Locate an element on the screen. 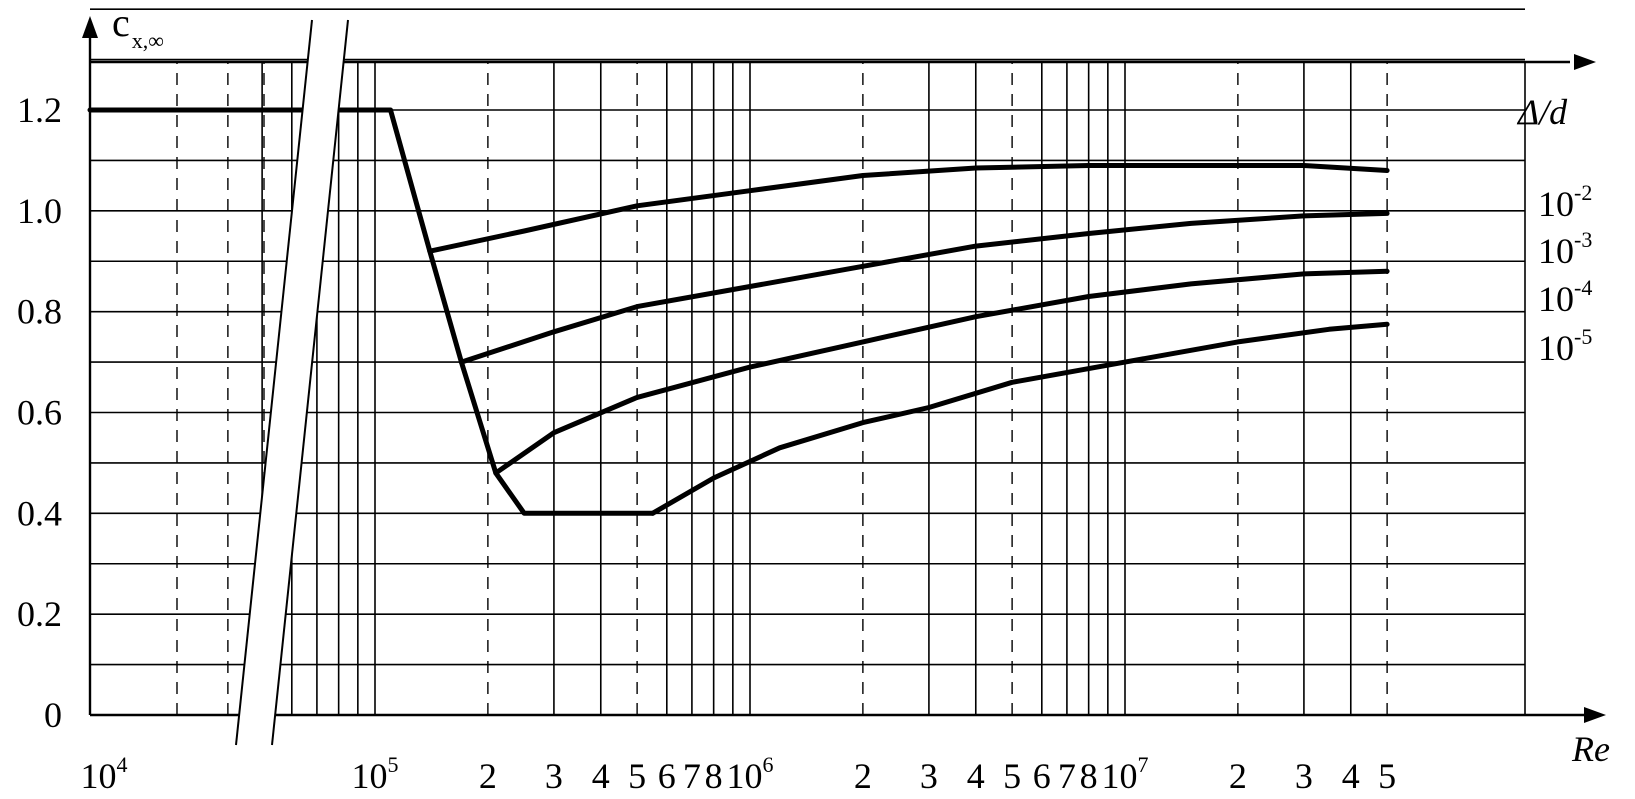 The height and width of the screenshot is (799, 1635). x-tick-label: 10⁴ is located at coordinates (104, 774).